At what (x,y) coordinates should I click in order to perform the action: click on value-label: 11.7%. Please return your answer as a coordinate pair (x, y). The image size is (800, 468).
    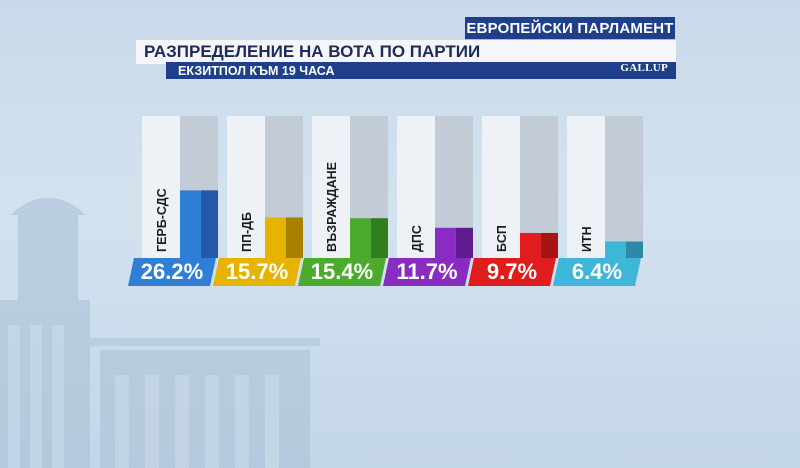
    Looking at the image, I should click on (426, 271).